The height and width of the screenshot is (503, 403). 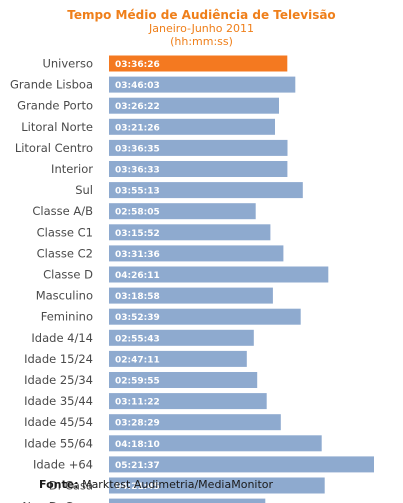 I want to click on category-label-sul: Sul, so click(x=84, y=190).